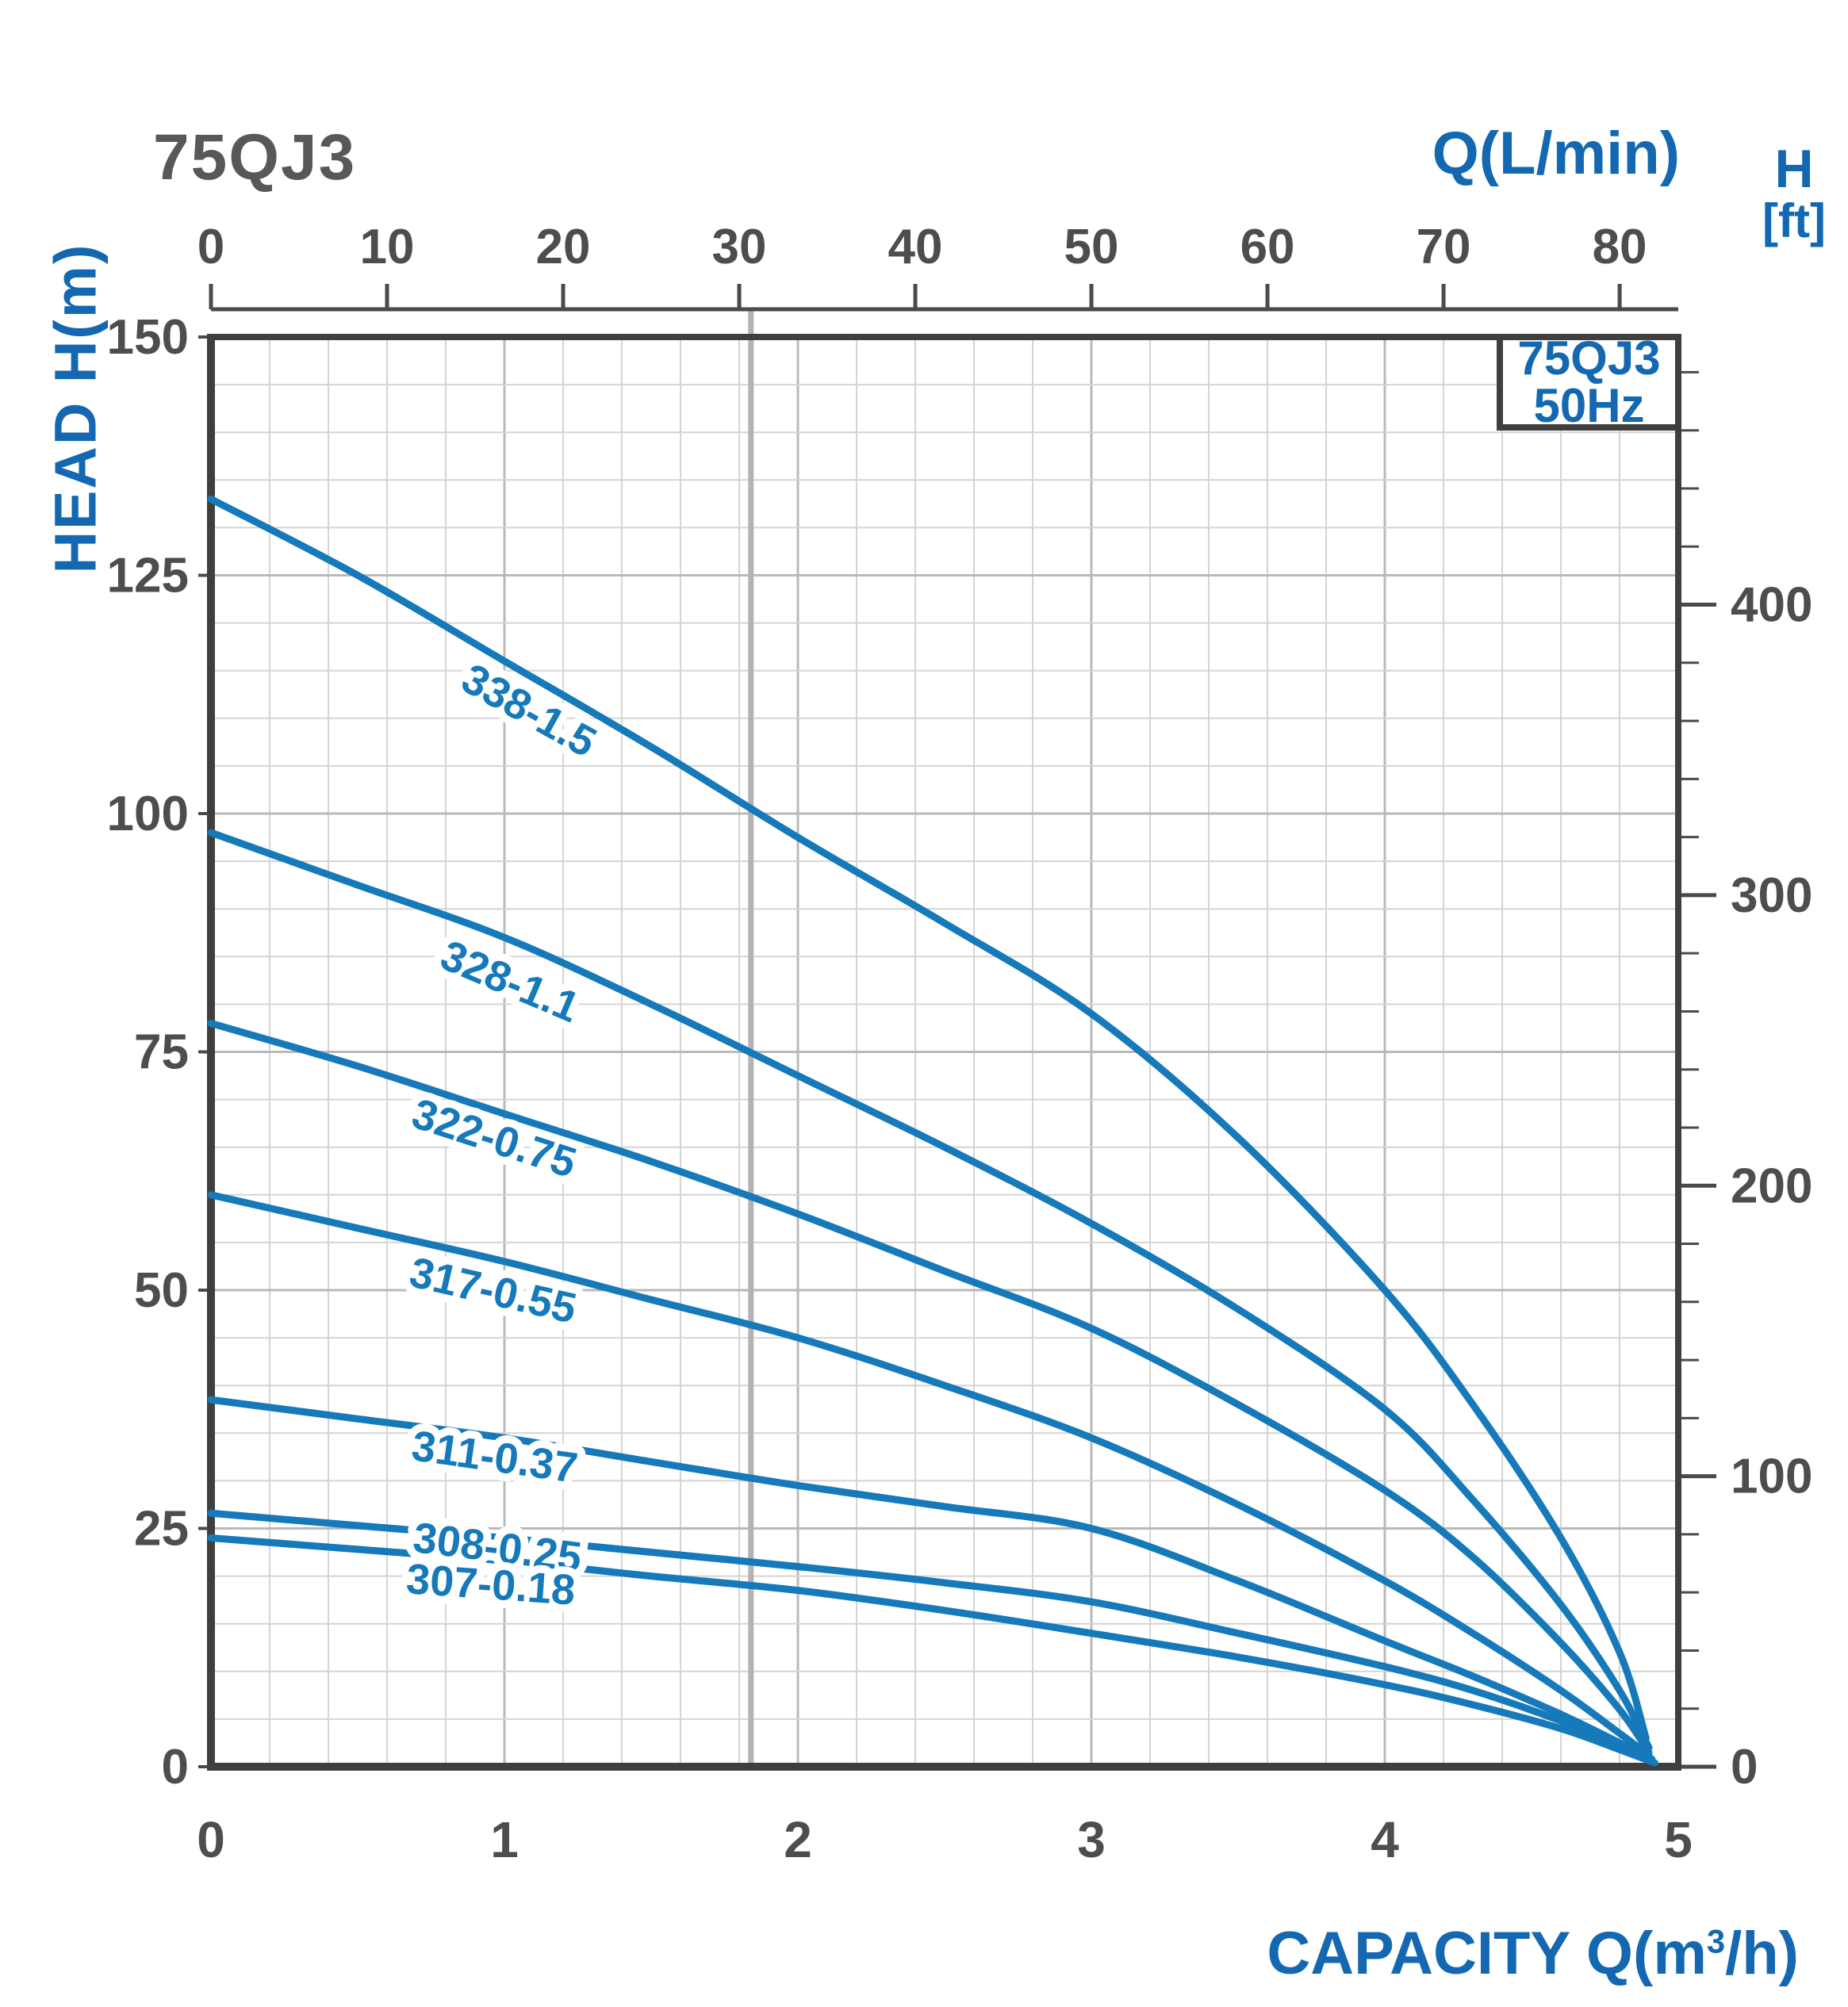 The width and height of the screenshot is (1848, 2007). What do you see at coordinates (211, 1839) in the screenshot?
I see `bottom-axis-tick-label: 0` at bounding box center [211, 1839].